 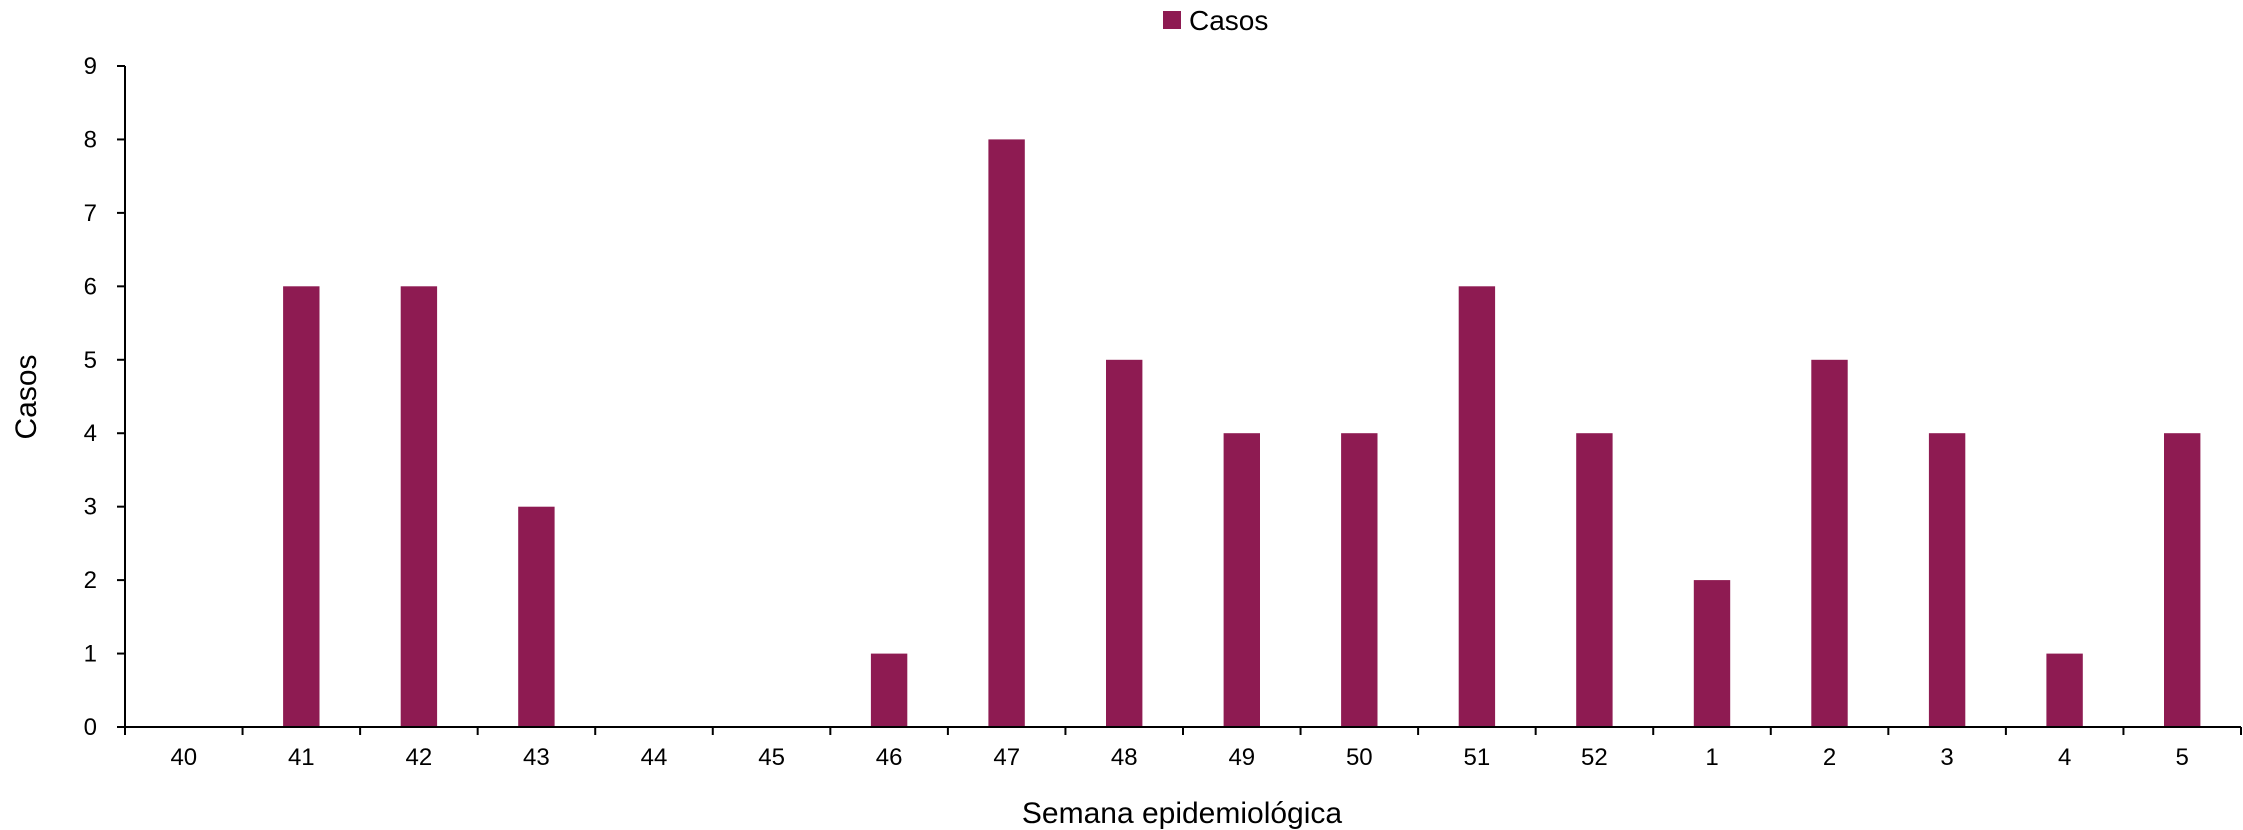 I want to click on x-tick-label: 44, so click(x=654, y=757).